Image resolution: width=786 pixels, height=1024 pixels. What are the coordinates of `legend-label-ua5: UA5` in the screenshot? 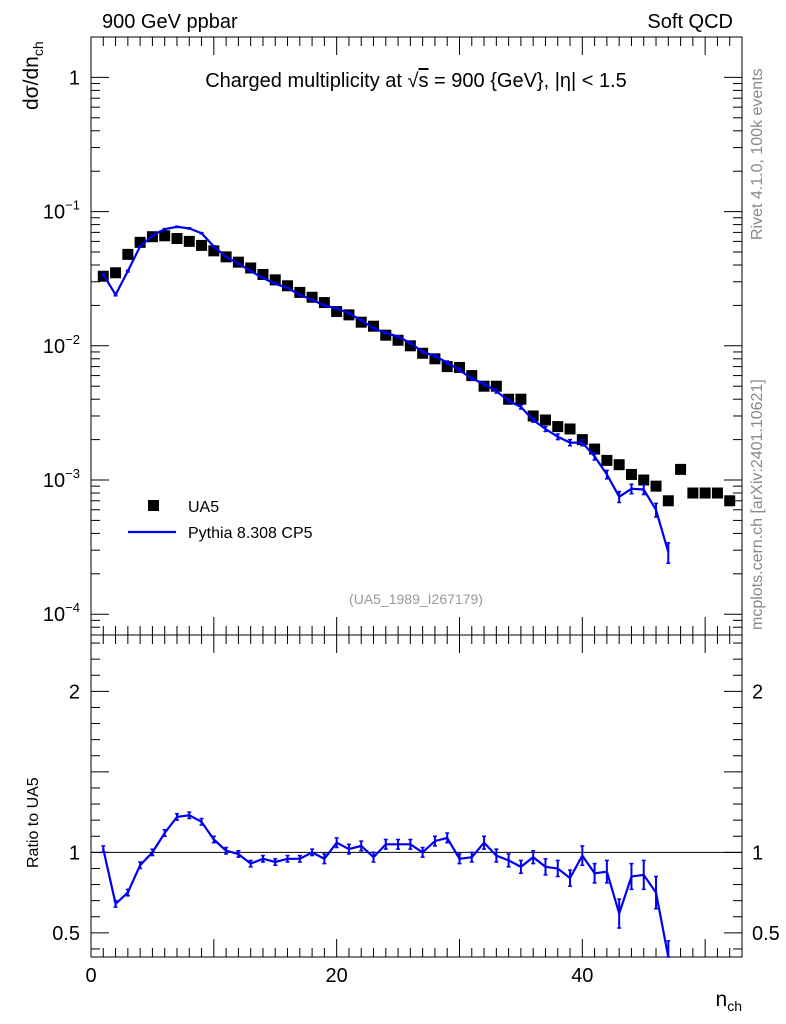 It's located at (203, 507).